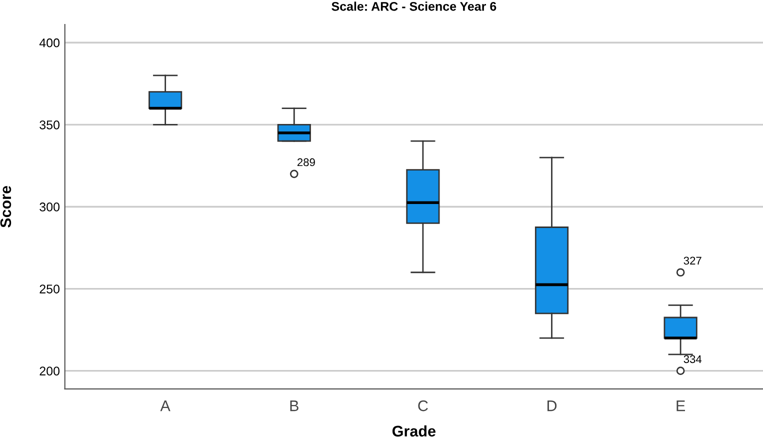 The height and width of the screenshot is (447, 763). What do you see at coordinates (414, 431) in the screenshot?
I see `x-axis-title: Grade` at bounding box center [414, 431].